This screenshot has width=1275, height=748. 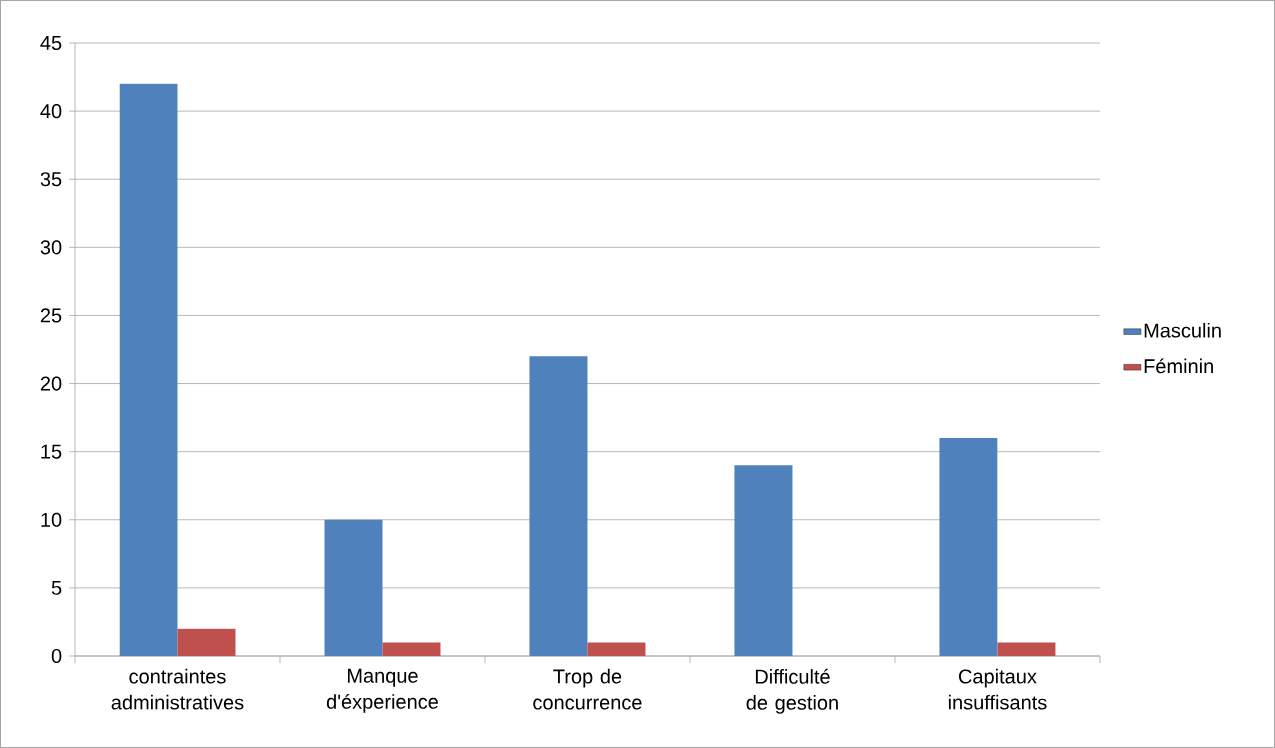 I want to click on y-tick-label: 35, so click(x=51, y=179).